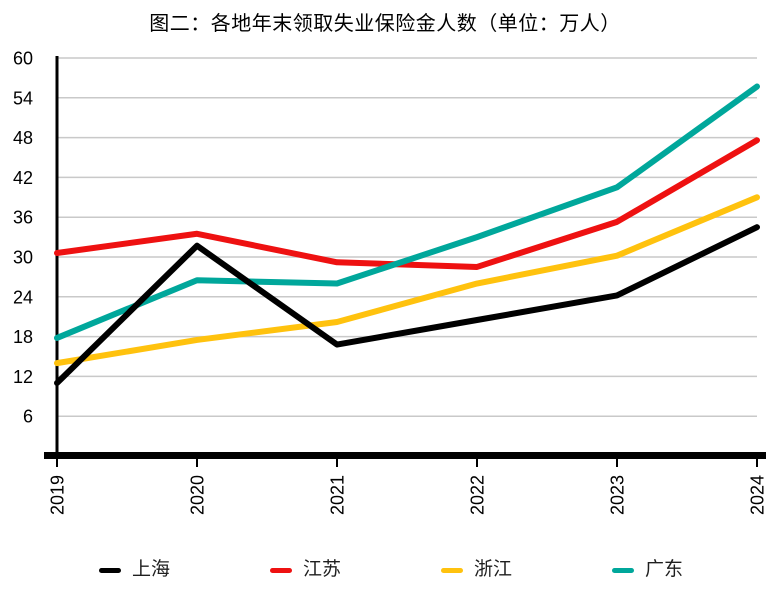  What do you see at coordinates (451, 570) in the screenshot?
I see `legend-swatch-zhejiang` at bounding box center [451, 570].